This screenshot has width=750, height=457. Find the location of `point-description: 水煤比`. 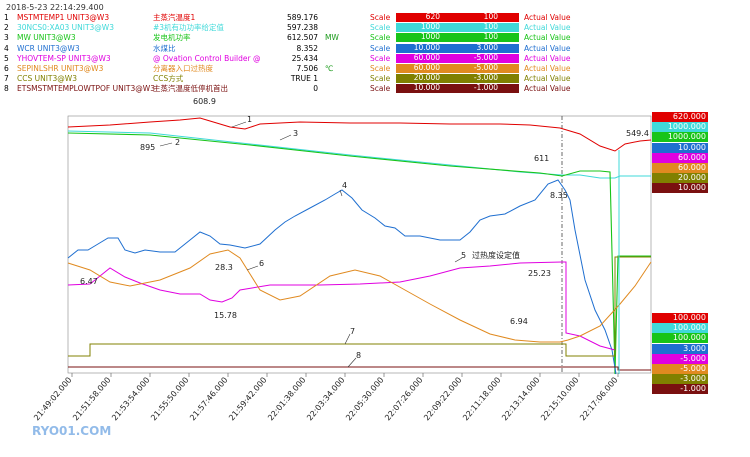

point-description: 水煤比 is located at coordinates (164, 48).